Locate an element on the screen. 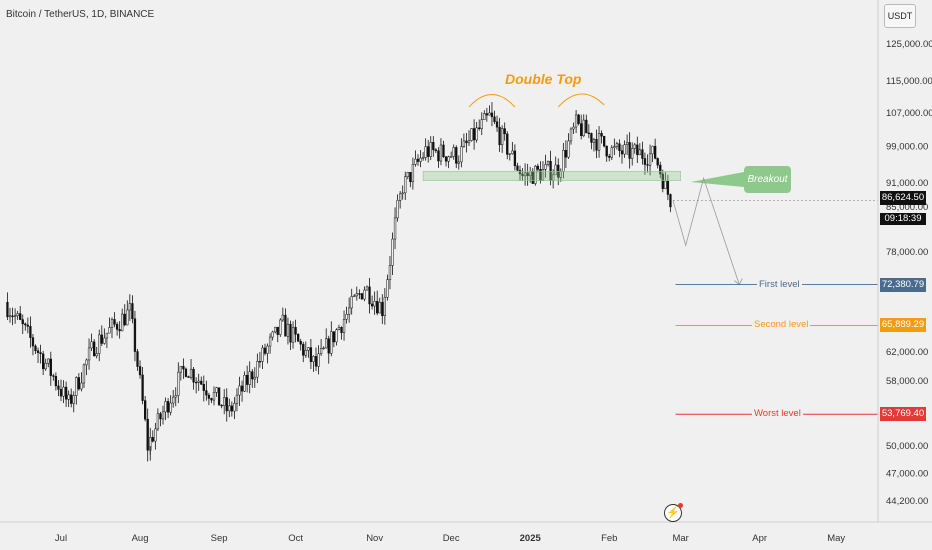  lightning-icon: ⚡ is located at coordinates (673, 512).